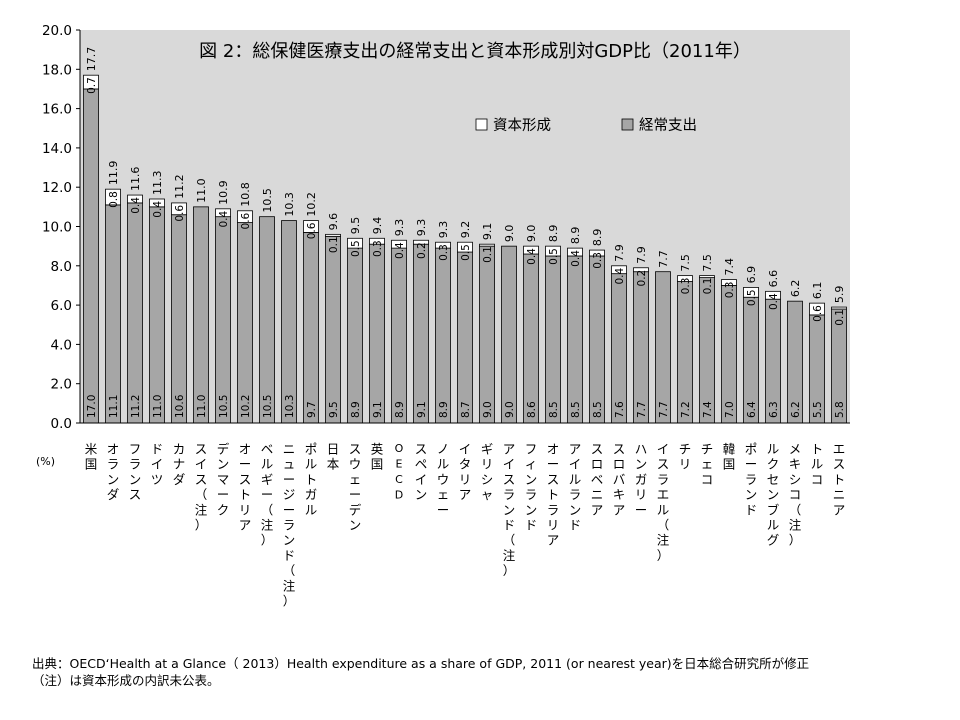  What do you see at coordinates (627, 124) in the screenshot?
I see `legend-swatch-current` at bounding box center [627, 124].